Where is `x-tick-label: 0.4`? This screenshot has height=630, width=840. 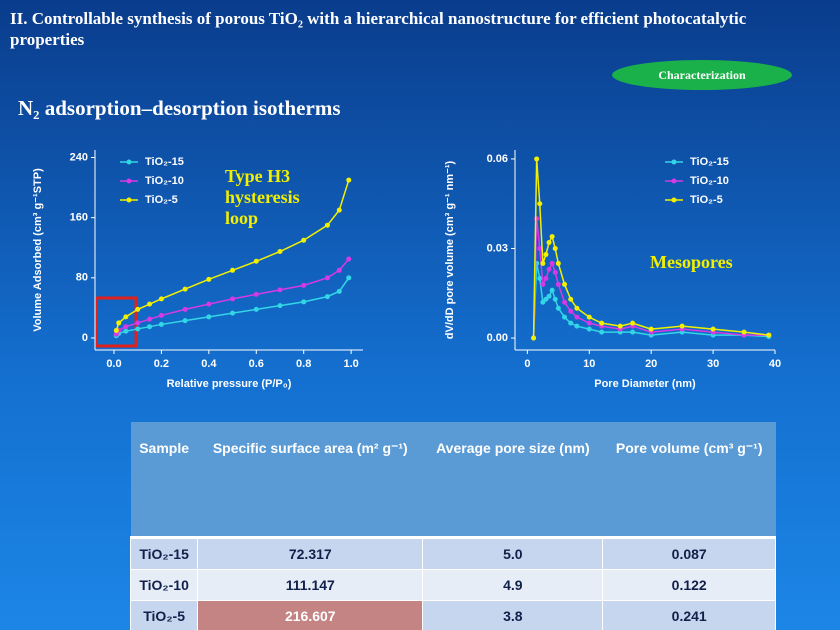 x-tick-label: 0.4 is located at coordinates (209, 364).